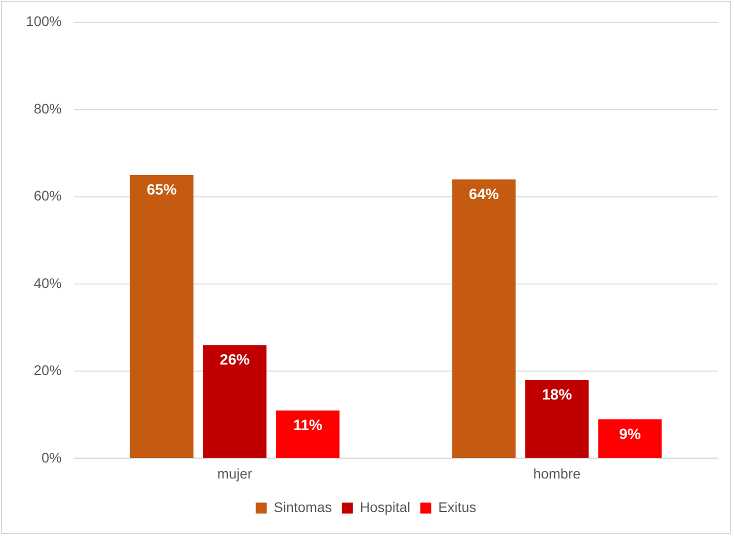 Image resolution: width=734 pixels, height=537 pixels. Describe the element at coordinates (48, 108) in the screenshot. I see `y-tick-label: 80%` at that location.